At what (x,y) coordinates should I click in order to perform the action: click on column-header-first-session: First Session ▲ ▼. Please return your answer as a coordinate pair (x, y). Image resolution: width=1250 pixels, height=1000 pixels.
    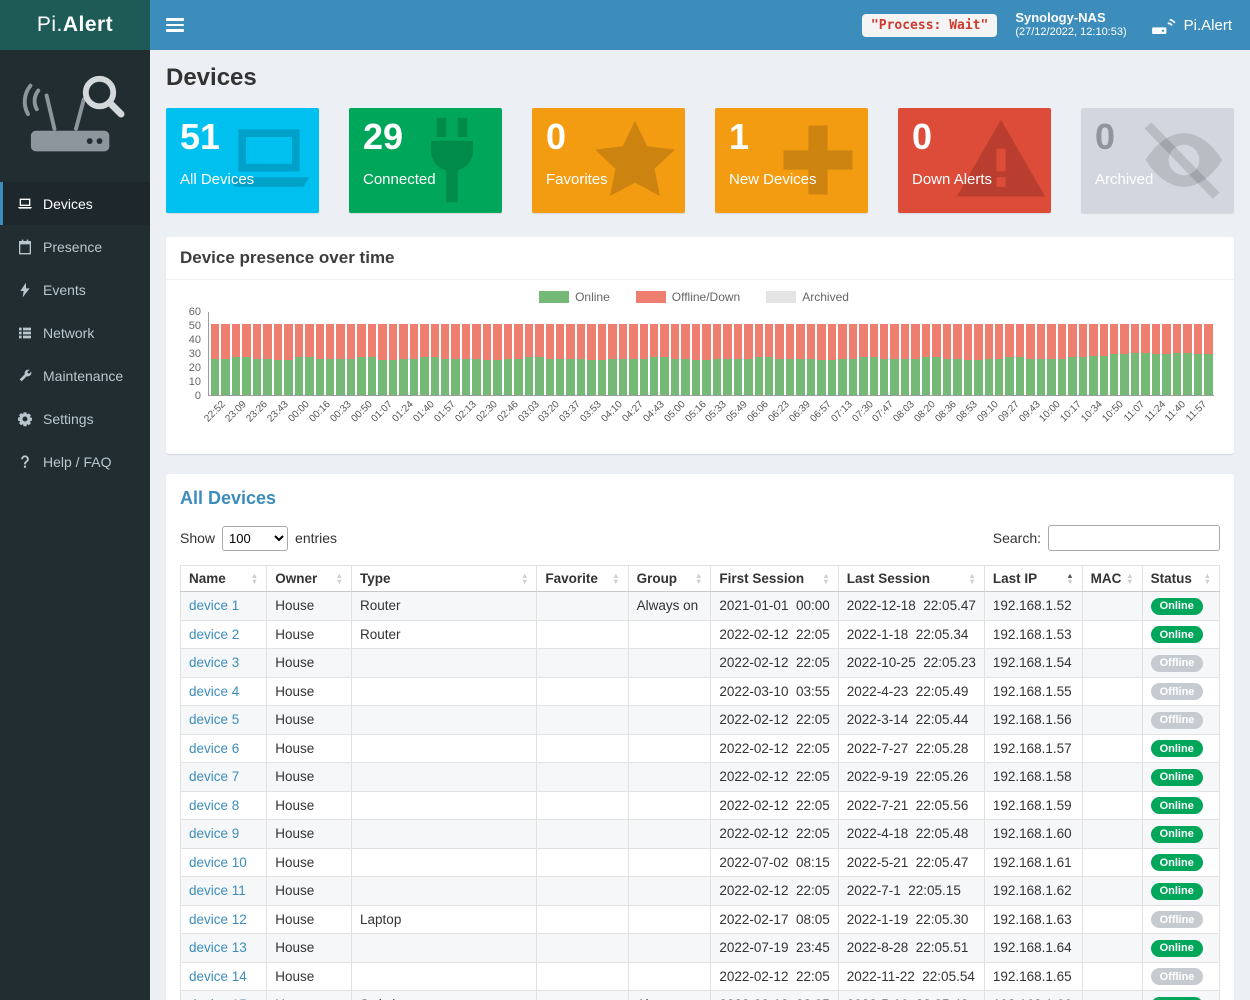
    Looking at the image, I should click on (774, 578).